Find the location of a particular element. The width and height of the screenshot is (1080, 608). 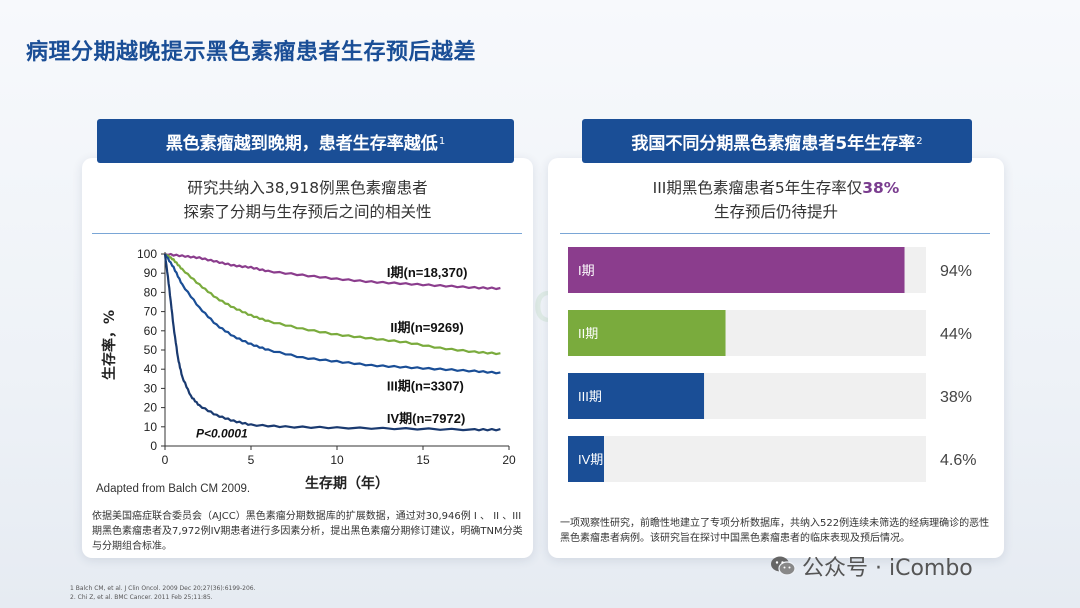

wechat-icon is located at coordinates (783, 566).